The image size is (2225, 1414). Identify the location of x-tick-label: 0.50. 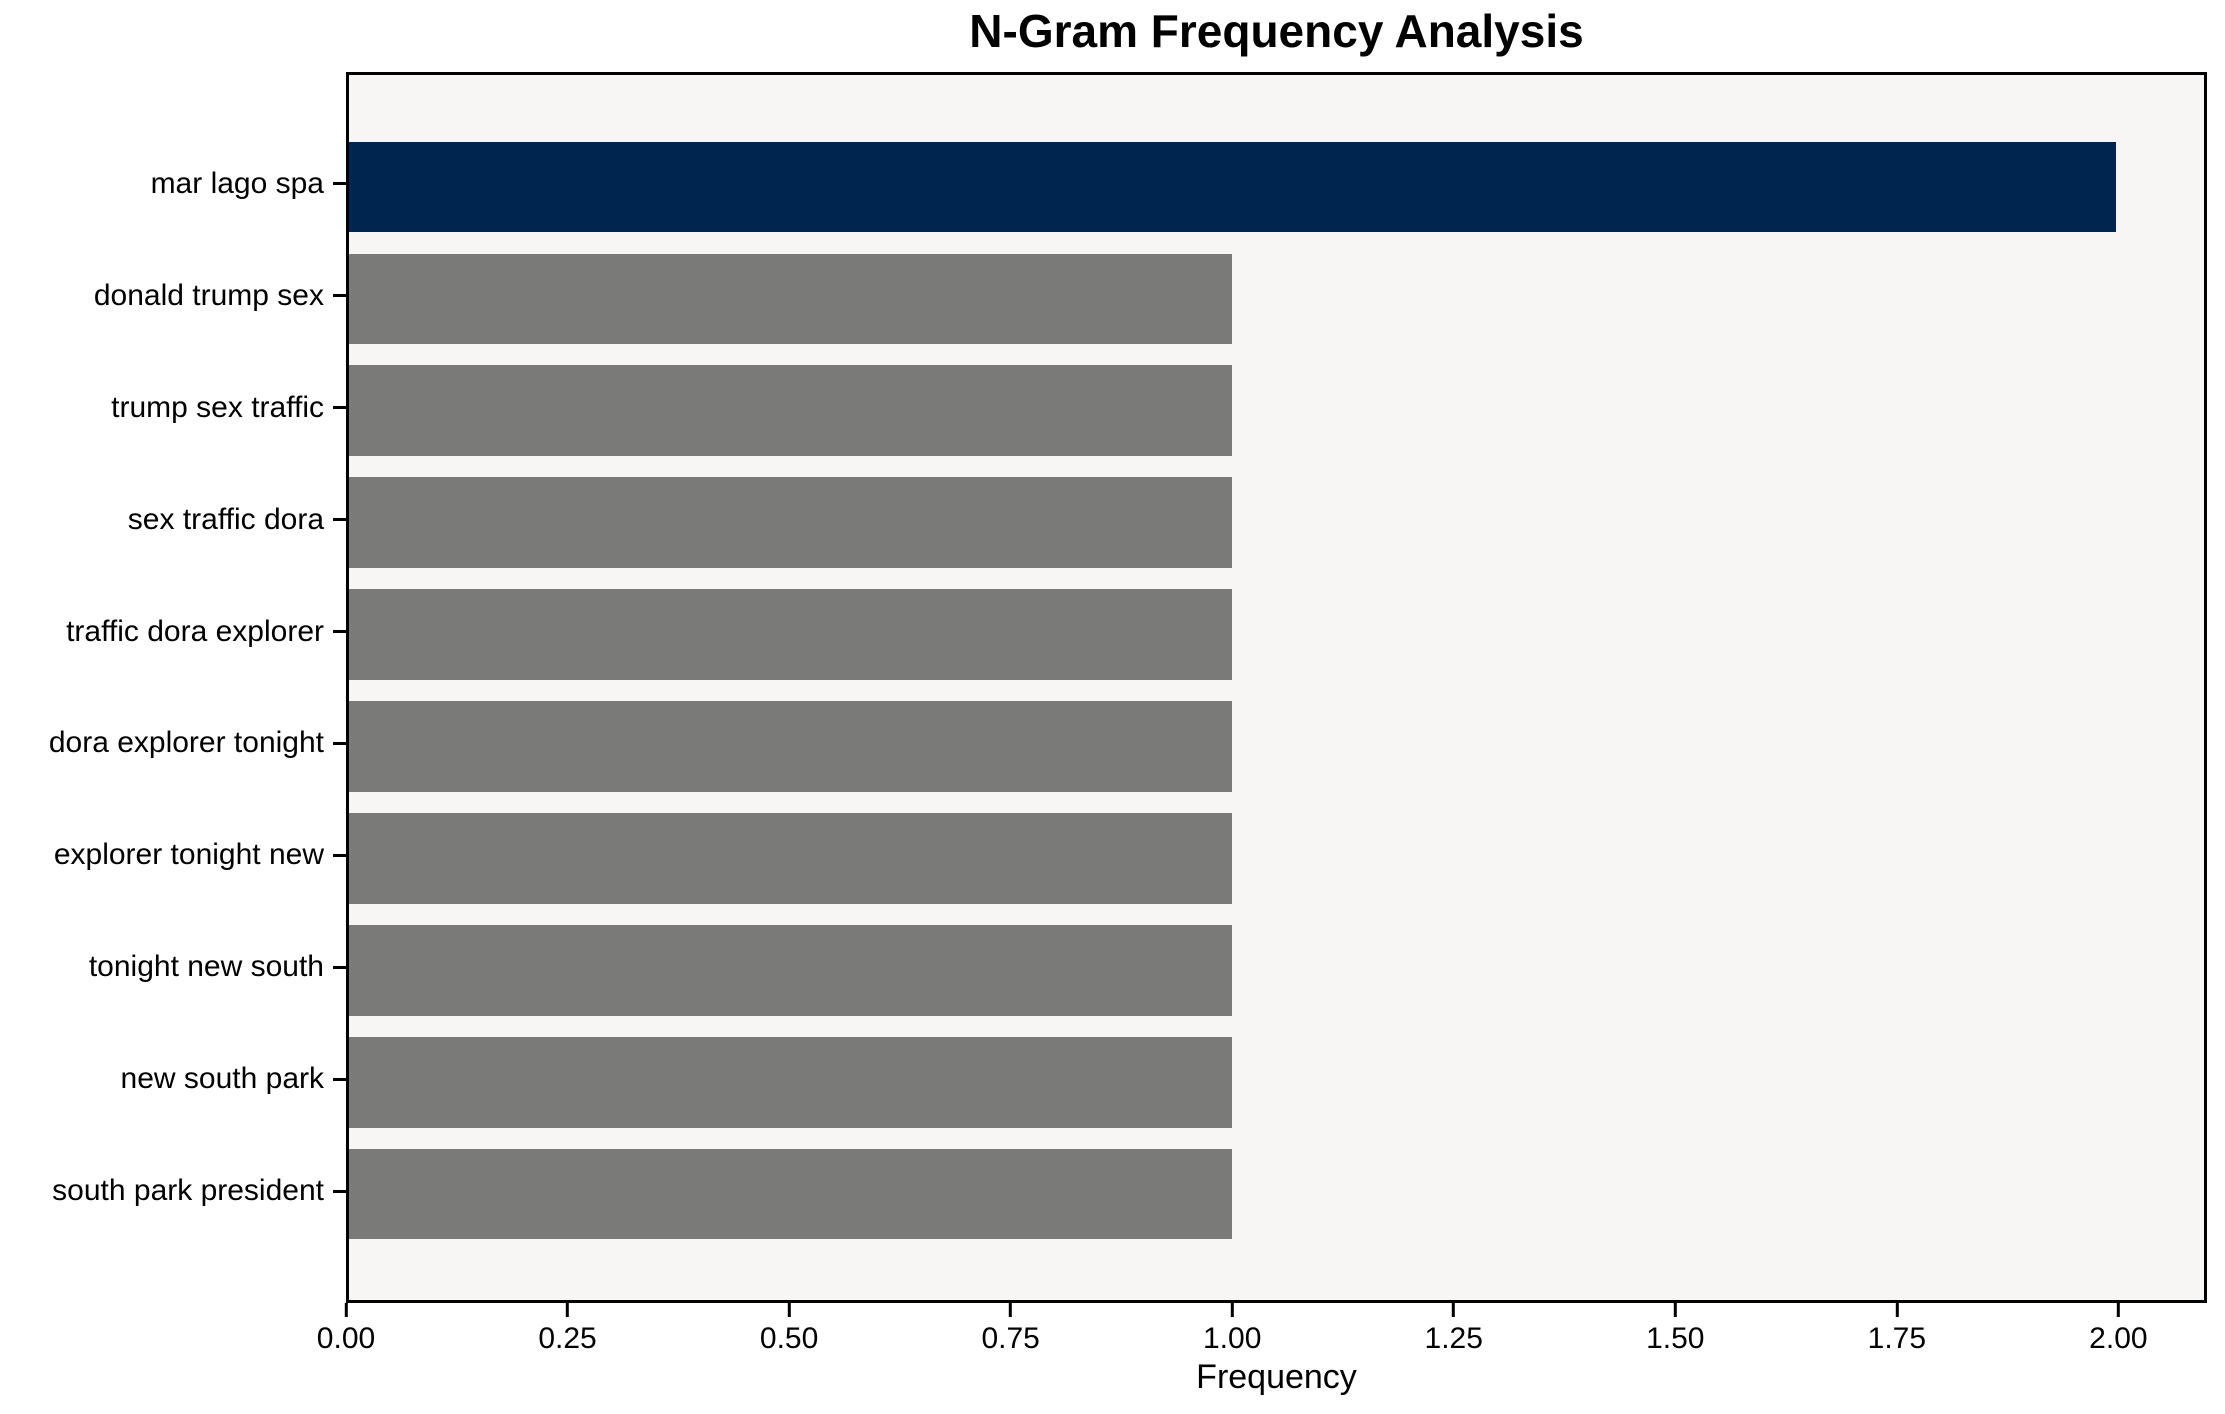
(789, 1338).